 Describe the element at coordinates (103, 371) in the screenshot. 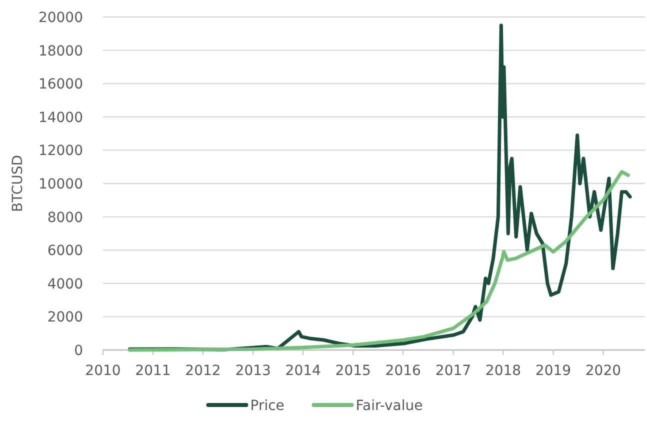

I see `x-tick-label: 2010` at that location.